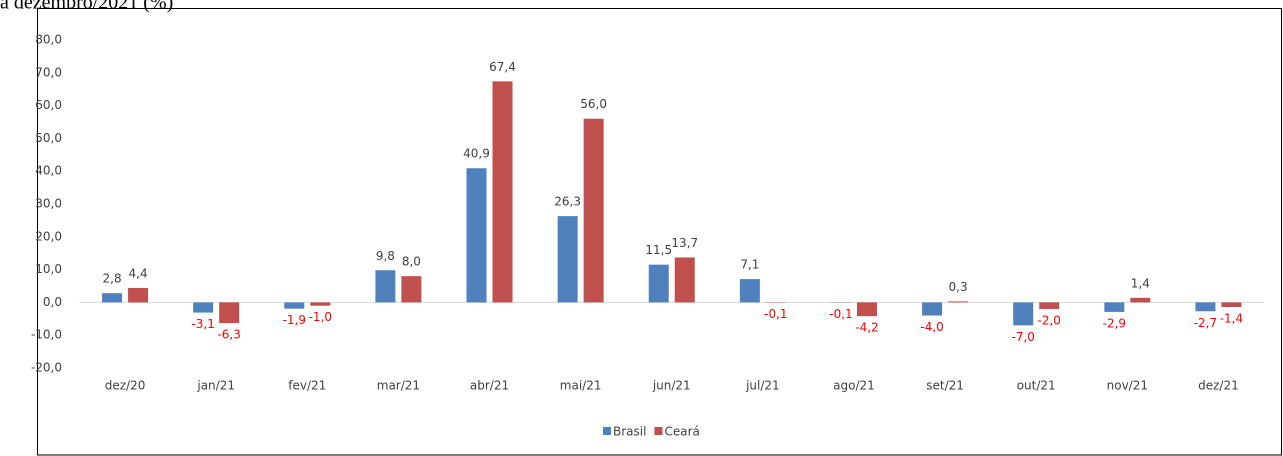  What do you see at coordinates (48, 138) in the screenshot?
I see `y-tick-label: 50,0` at bounding box center [48, 138].